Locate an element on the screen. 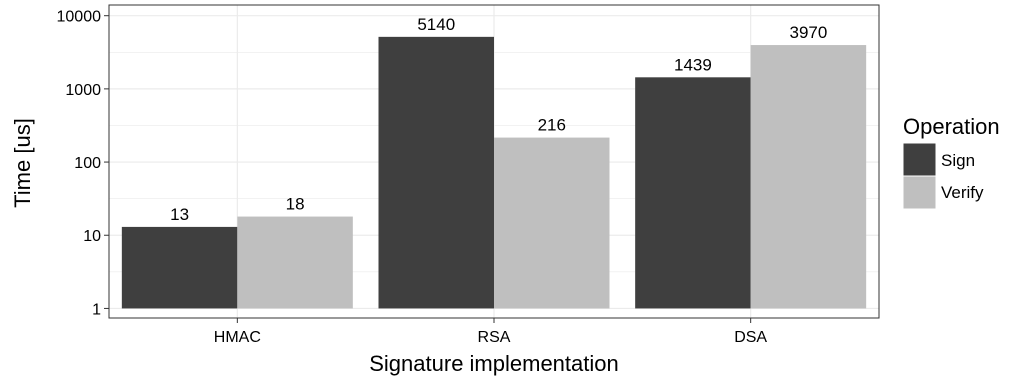  data-label: 1439 is located at coordinates (693, 64).